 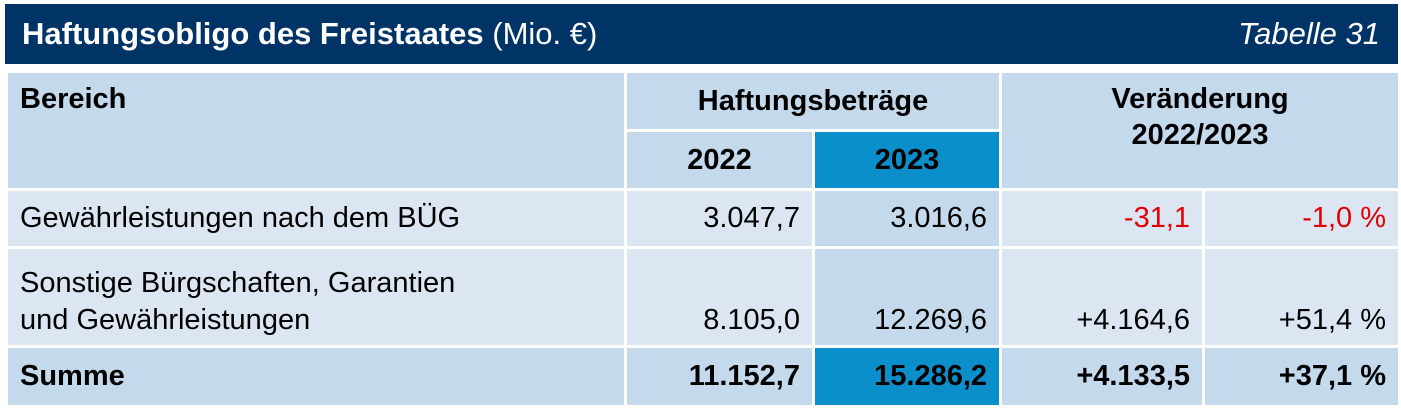 What do you see at coordinates (316, 376) in the screenshot?
I see `total-label: Summe` at bounding box center [316, 376].